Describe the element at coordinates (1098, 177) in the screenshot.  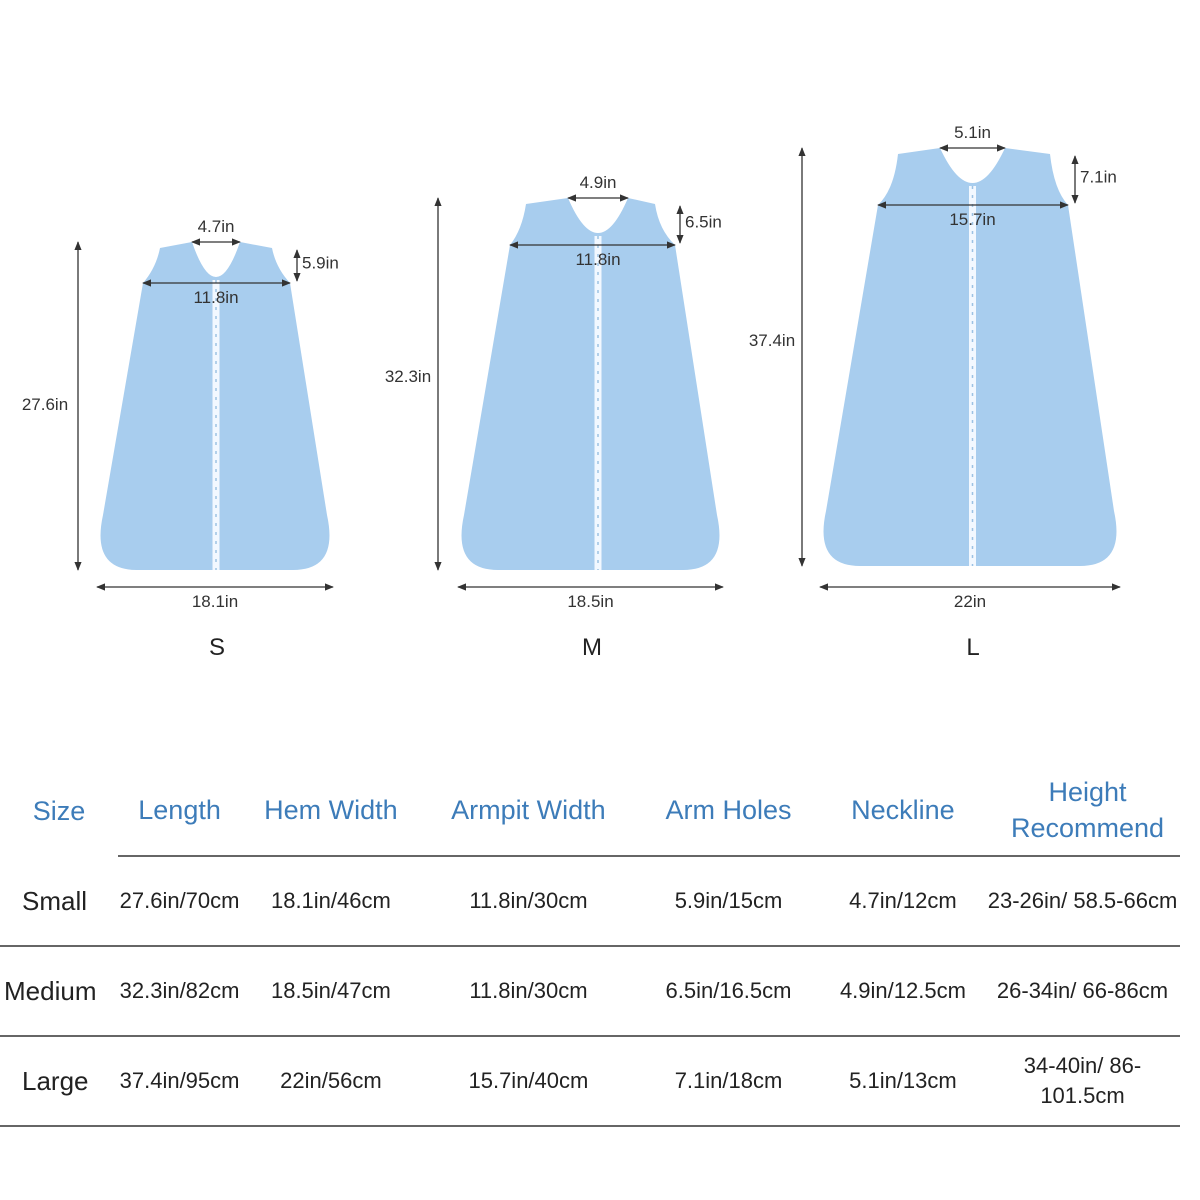
I see `armhole-label: 7.1in` at that location.